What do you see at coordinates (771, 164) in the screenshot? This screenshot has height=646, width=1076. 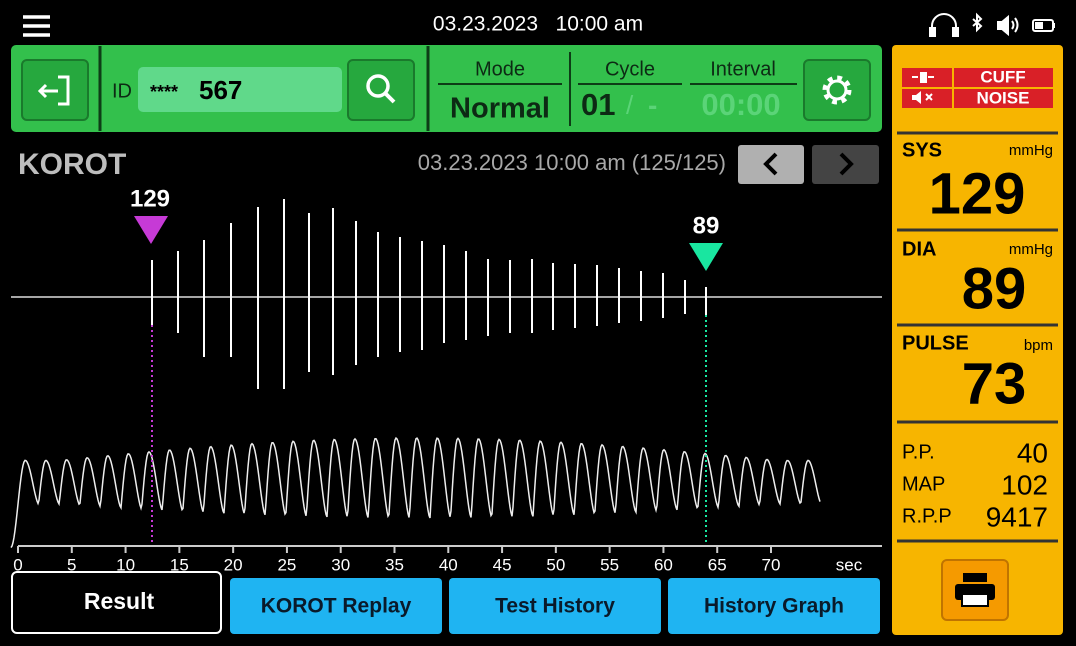 I see `previous-button` at bounding box center [771, 164].